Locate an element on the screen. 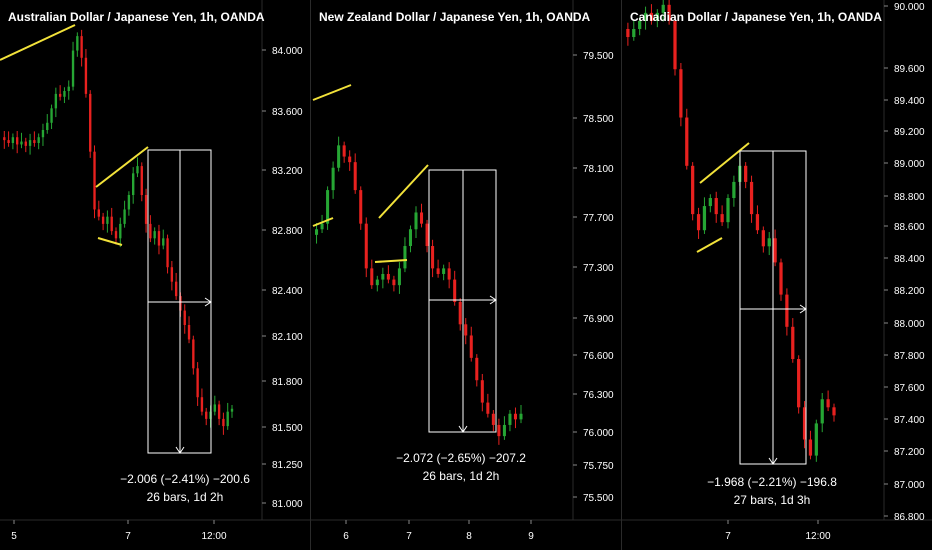 The height and width of the screenshot is (550, 932). y-tick-label: 88.200 is located at coordinates (909, 291).